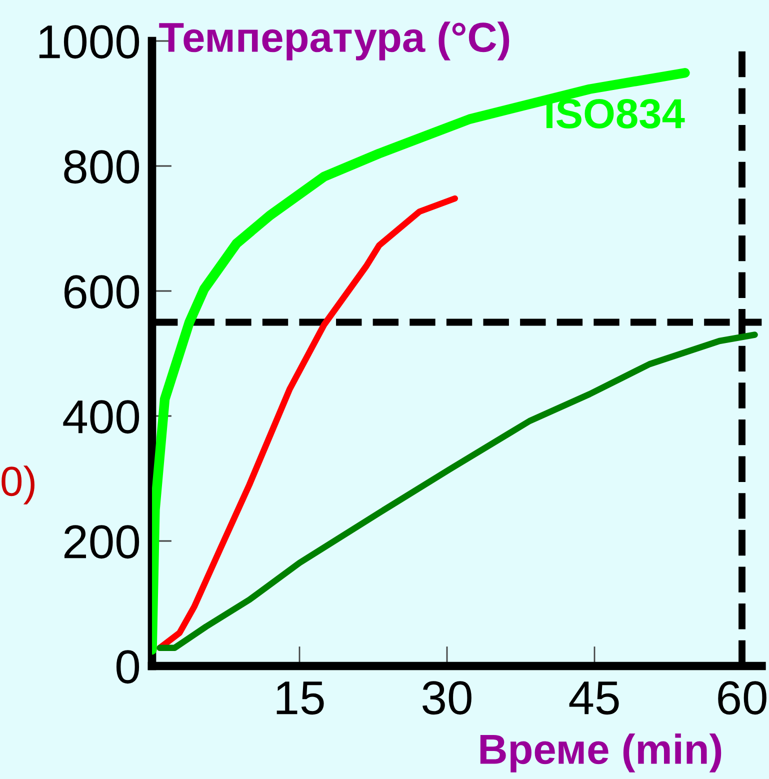  I want to click on x-tick-label: 45, so click(594, 698).